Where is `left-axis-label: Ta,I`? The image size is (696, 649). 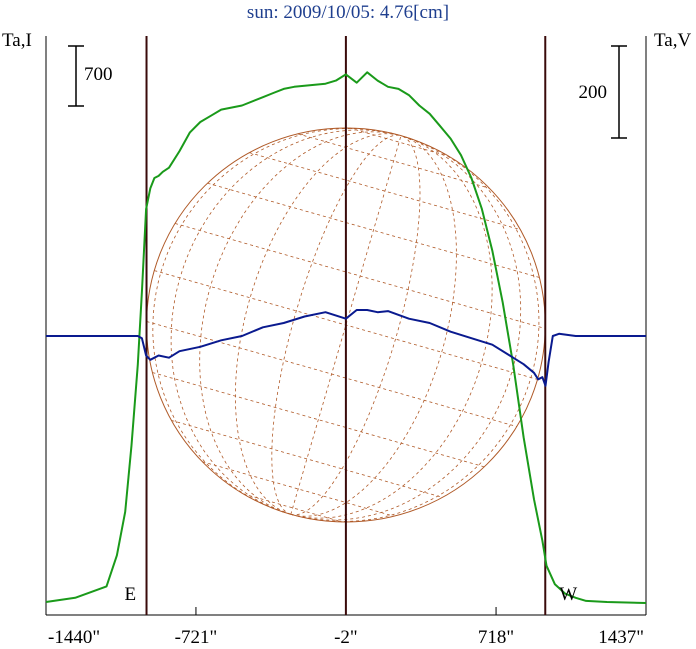 left-axis-label: Ta,I is located at coordinates (17, 40).